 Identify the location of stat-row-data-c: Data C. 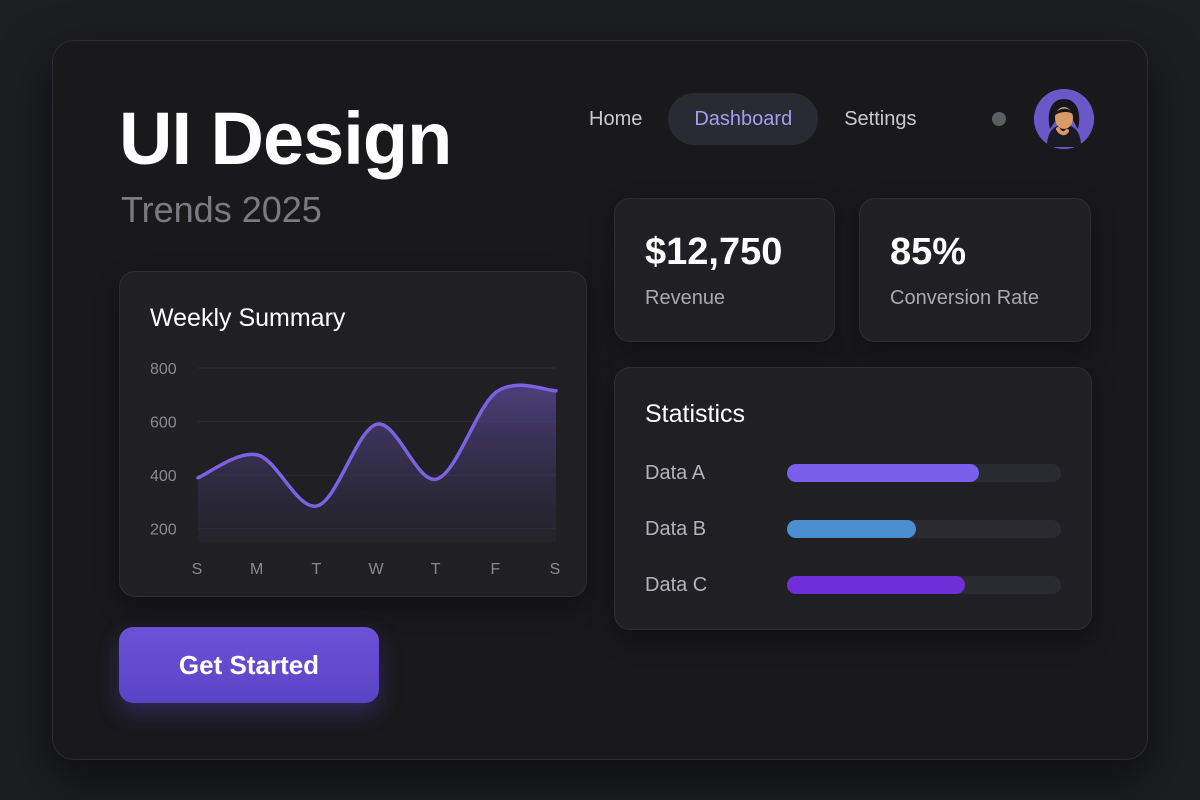
(854, 585).